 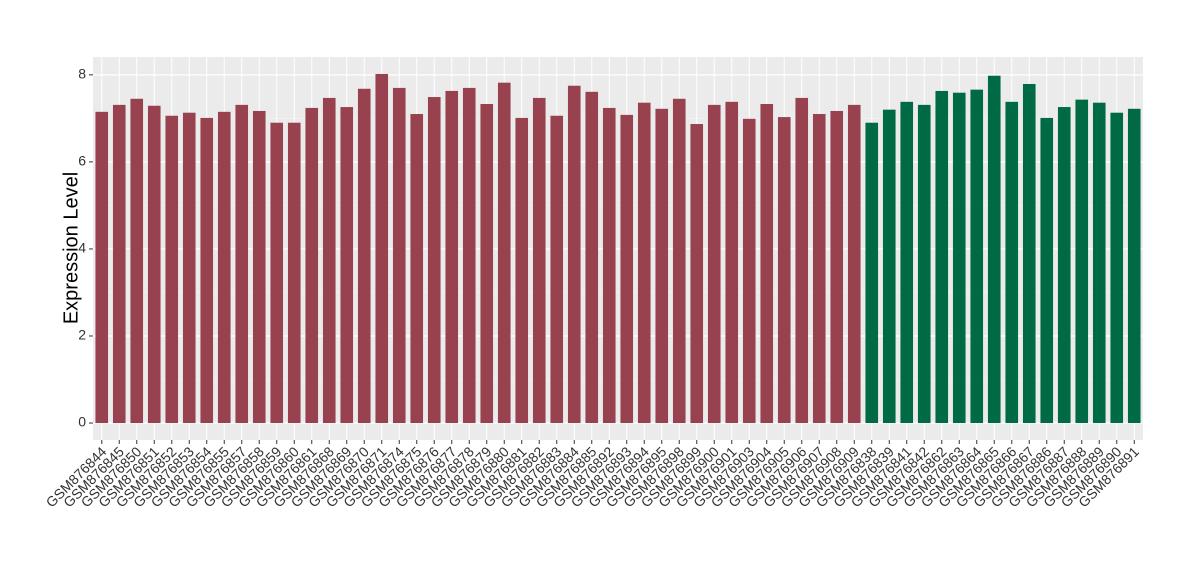 I want to click on y-tick-label: 2, so click(x=82, y=335).